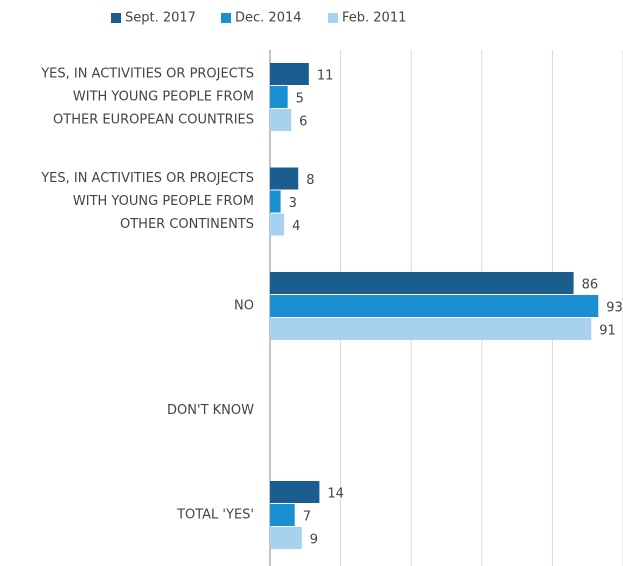 The width and height of the screenshot is (623, 566). What do you see at coordinates (325, 76) in the screenshot?
I see `value-label: 11` at bounding box center [325, 76].